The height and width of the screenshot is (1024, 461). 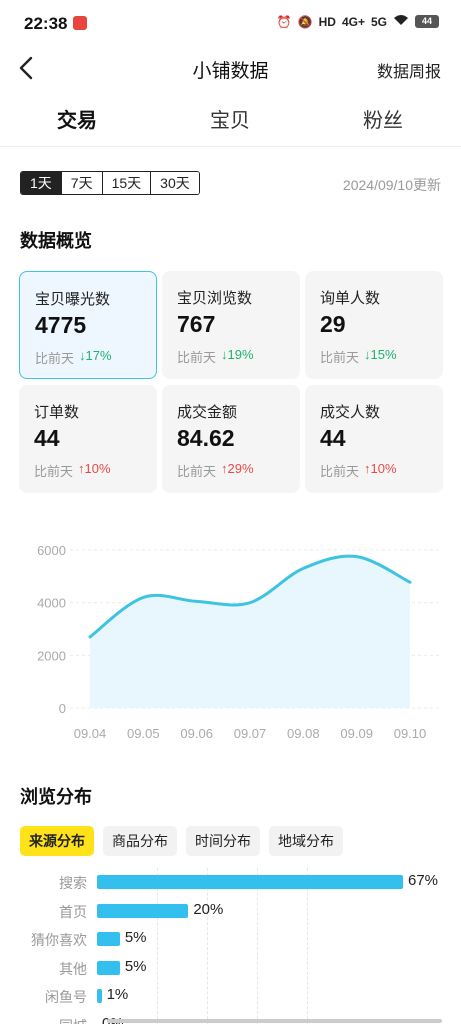 I want to click on metric-label: 宝贝浏览数, so click(x=215, y=298).